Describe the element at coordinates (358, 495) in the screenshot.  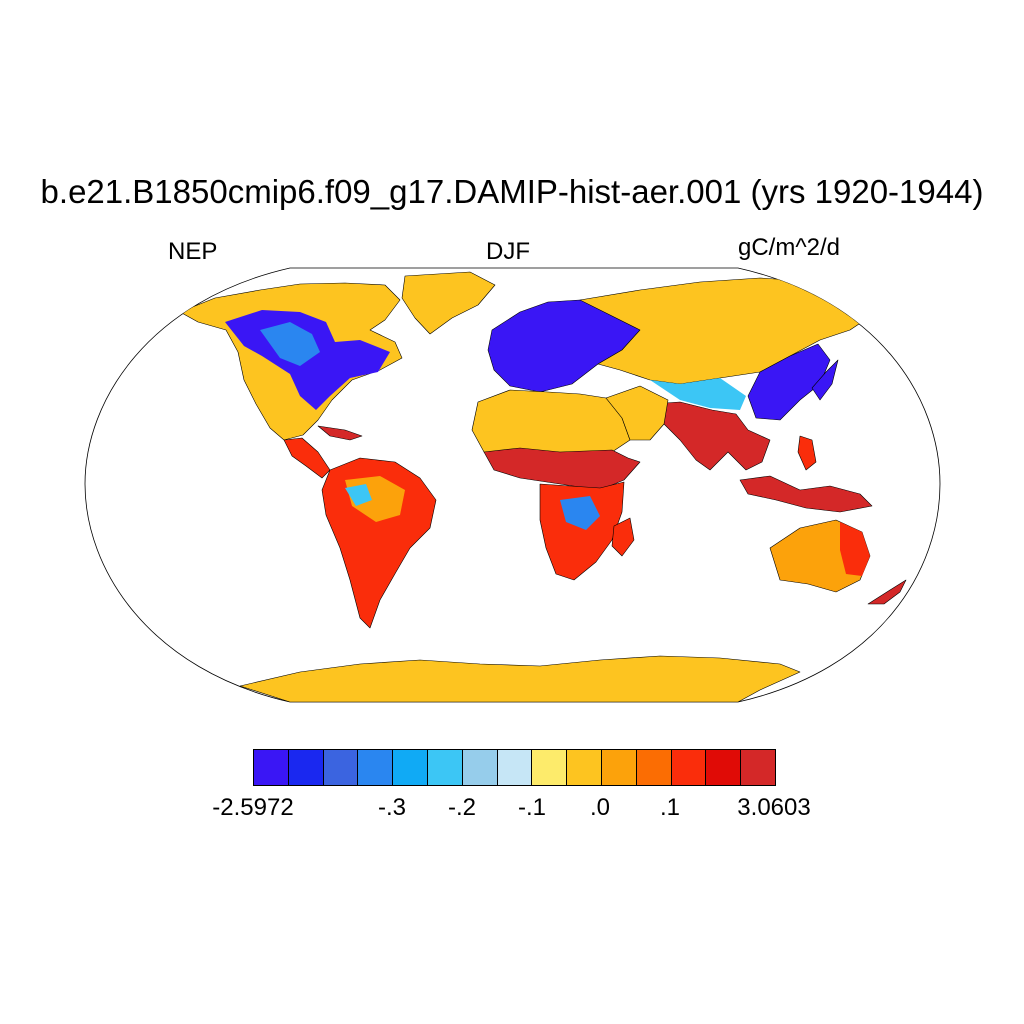
I see `region-amazon-blue` at that location.